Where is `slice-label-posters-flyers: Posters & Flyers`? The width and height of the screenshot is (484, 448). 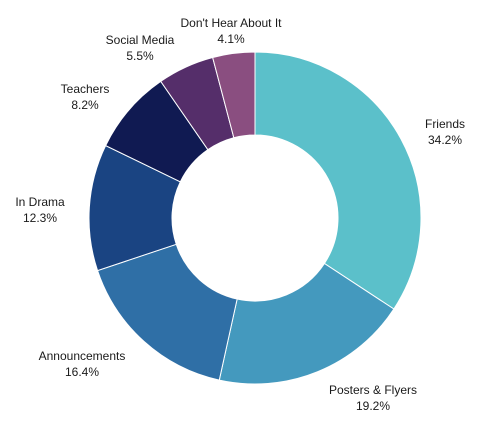
slice-label-posters-flyers: Posters & Flyers is located at coordinates (373, 390).